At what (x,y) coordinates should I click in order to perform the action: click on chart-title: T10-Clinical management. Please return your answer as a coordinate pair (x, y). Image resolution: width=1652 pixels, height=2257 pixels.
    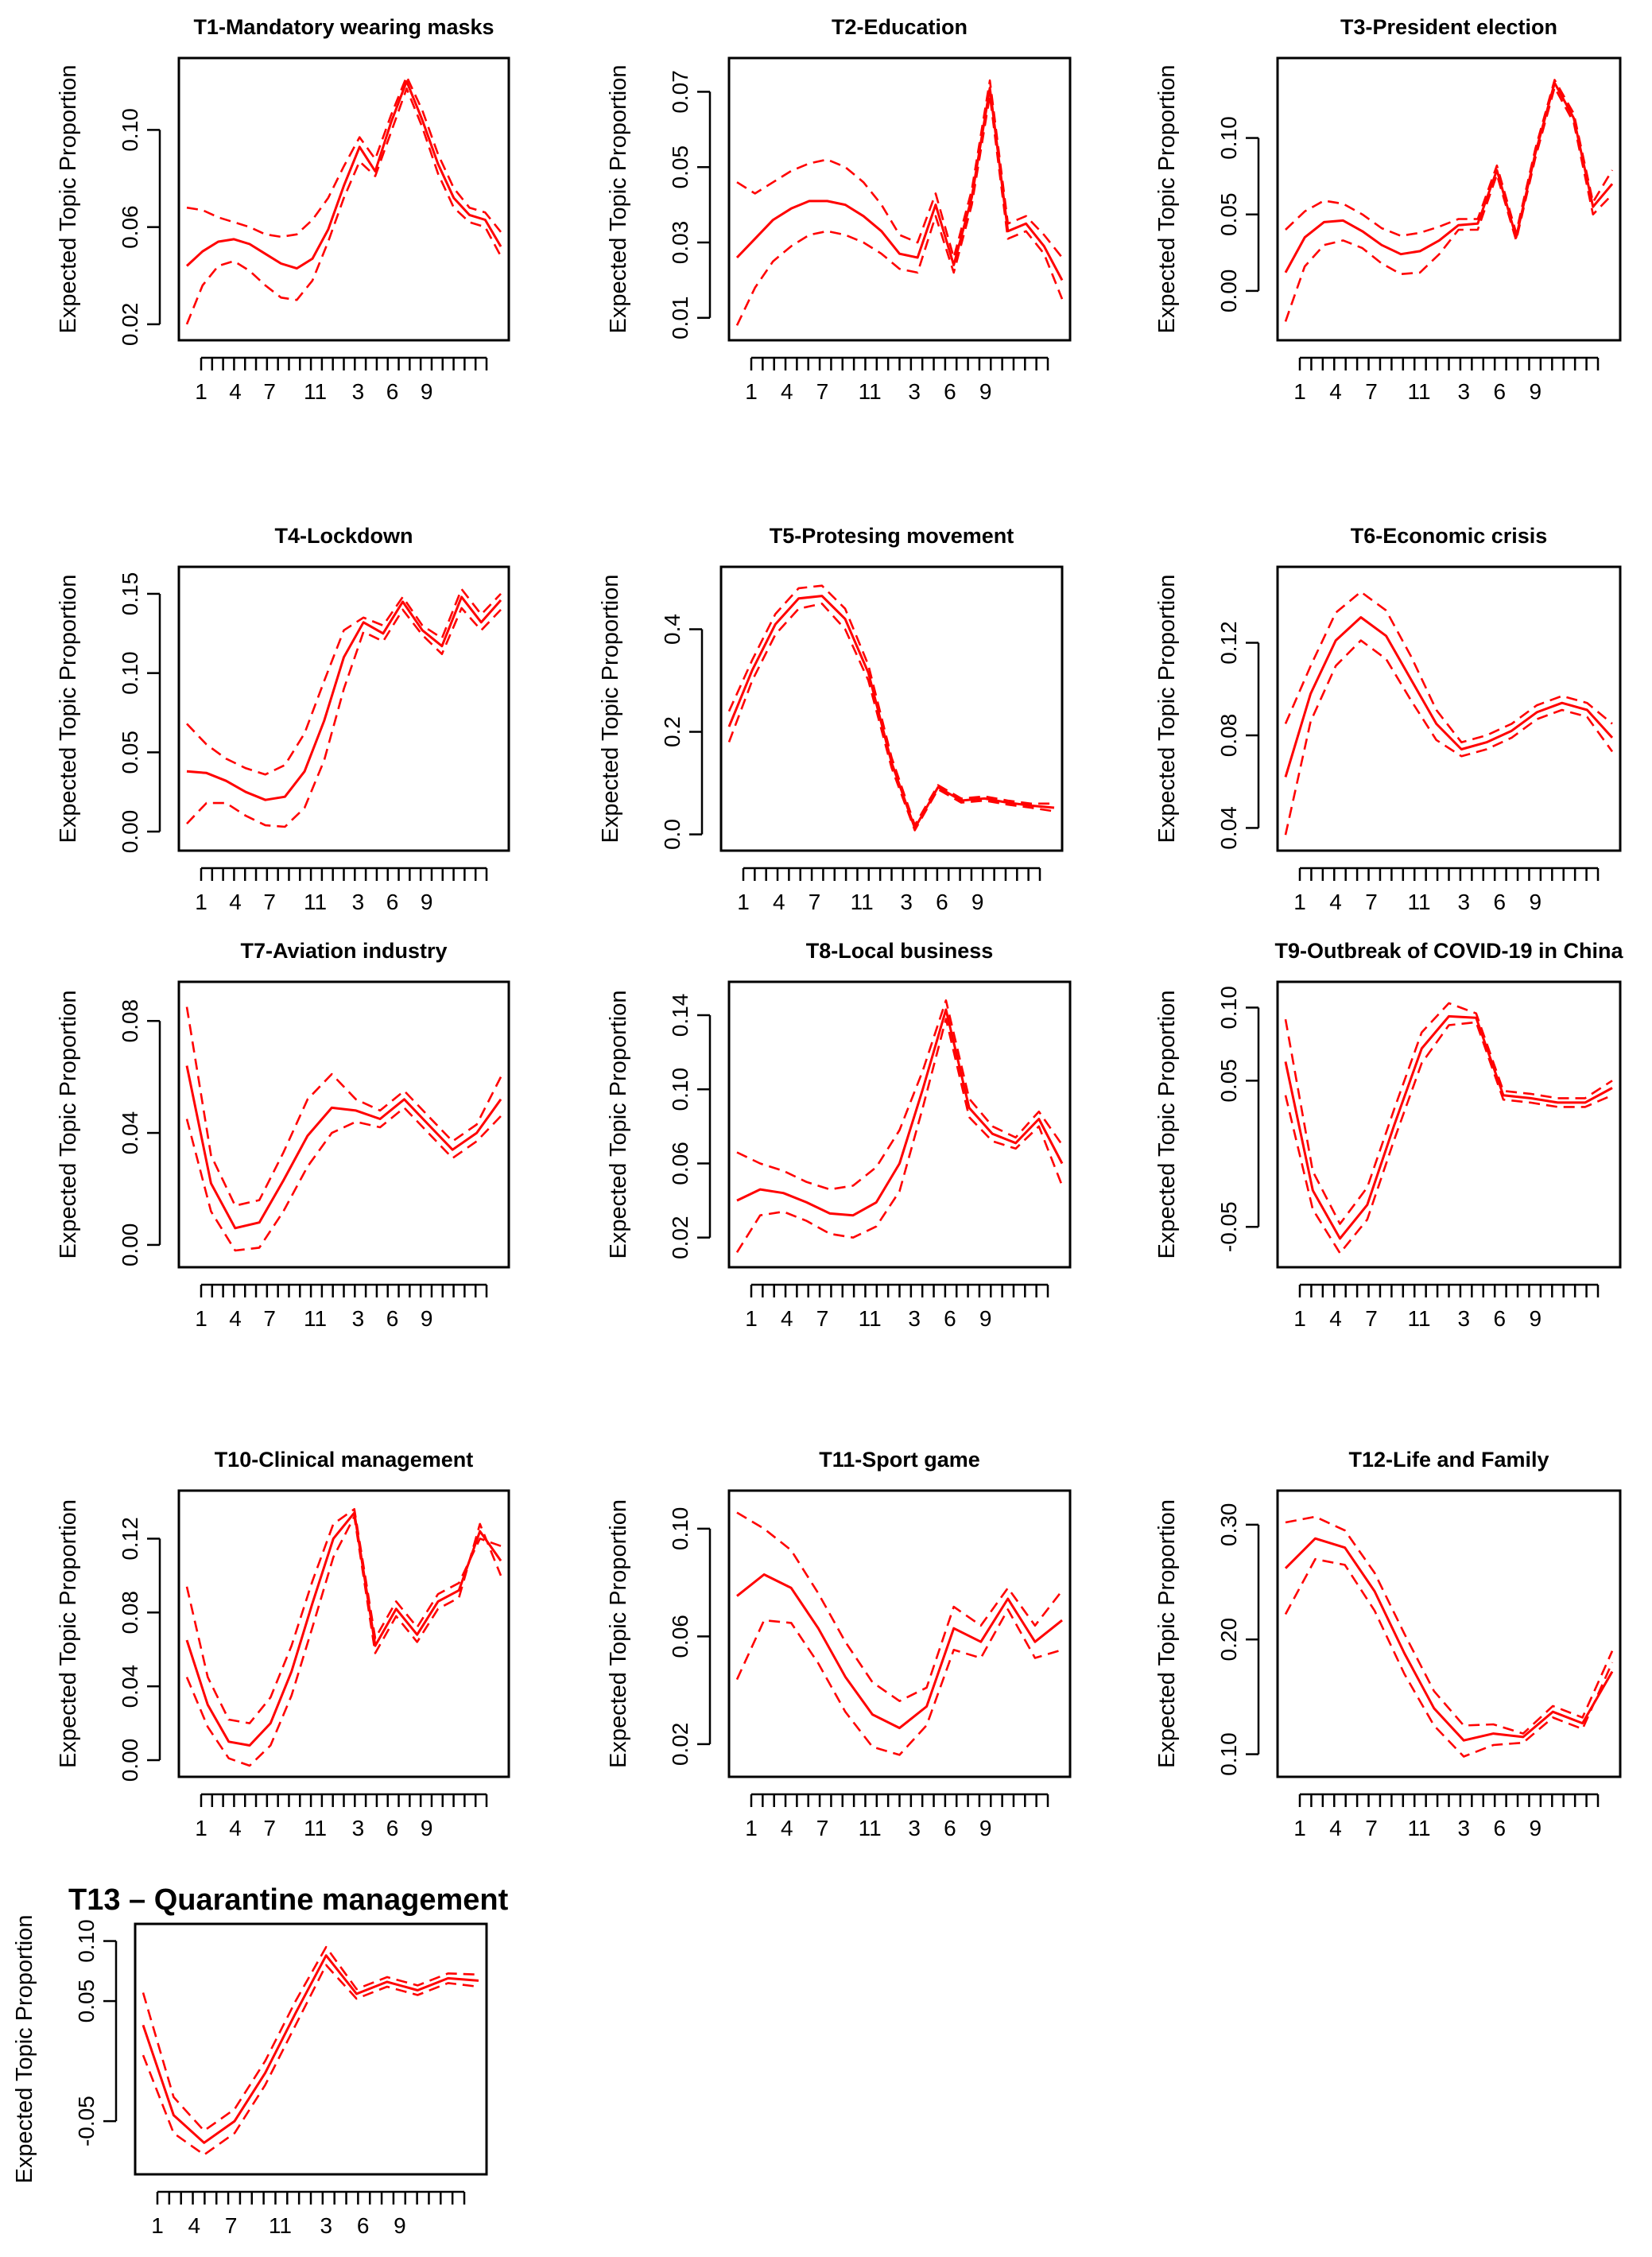
    Looking at the image, I should click on (344, 1460).